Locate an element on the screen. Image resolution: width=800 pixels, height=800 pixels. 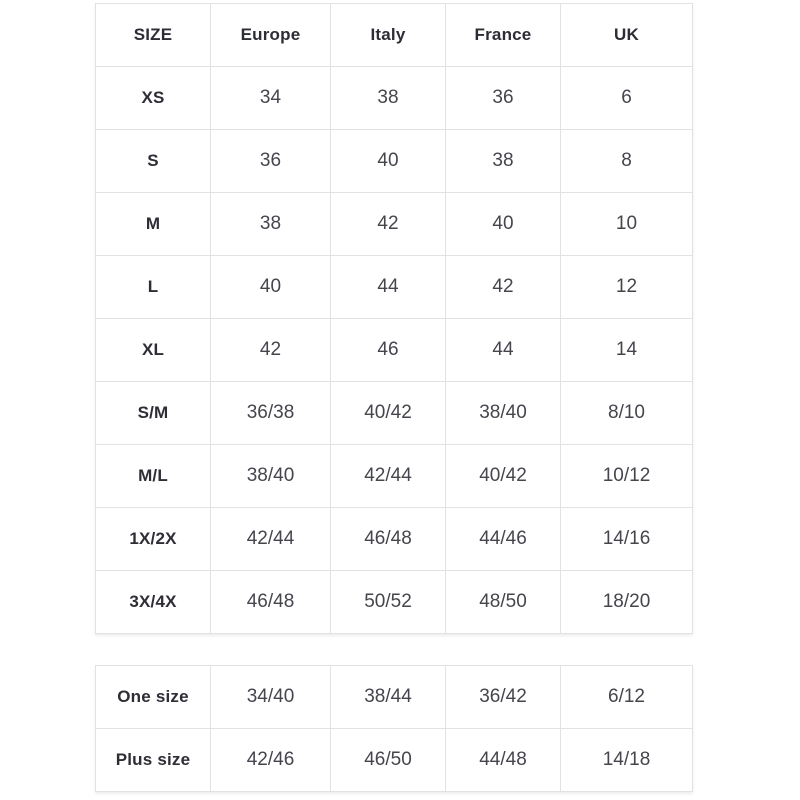
size-row-l: L 40 44 42 12 is located at coordinates (394, 287).